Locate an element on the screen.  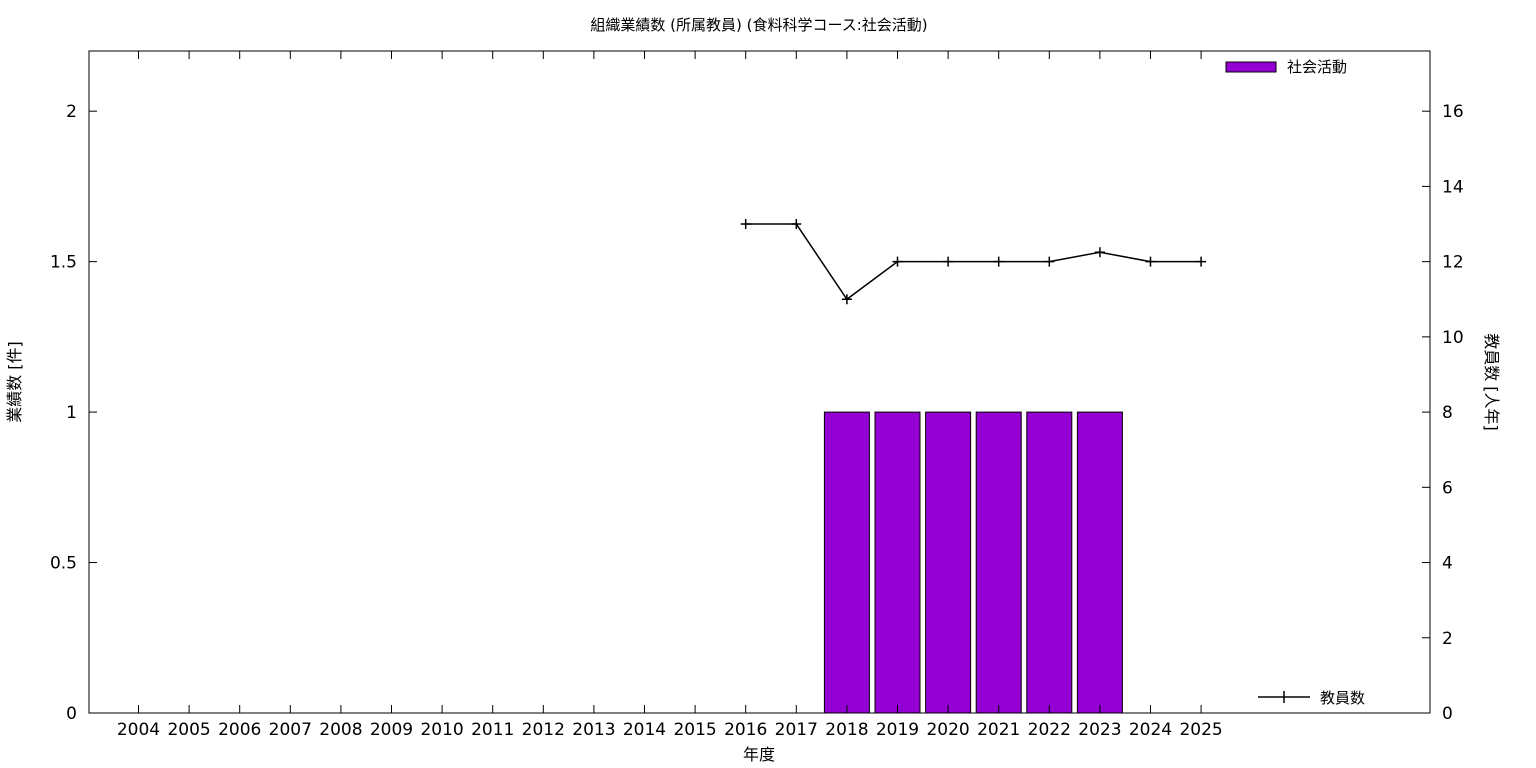
line-layer is located at coordinates (973, 262).